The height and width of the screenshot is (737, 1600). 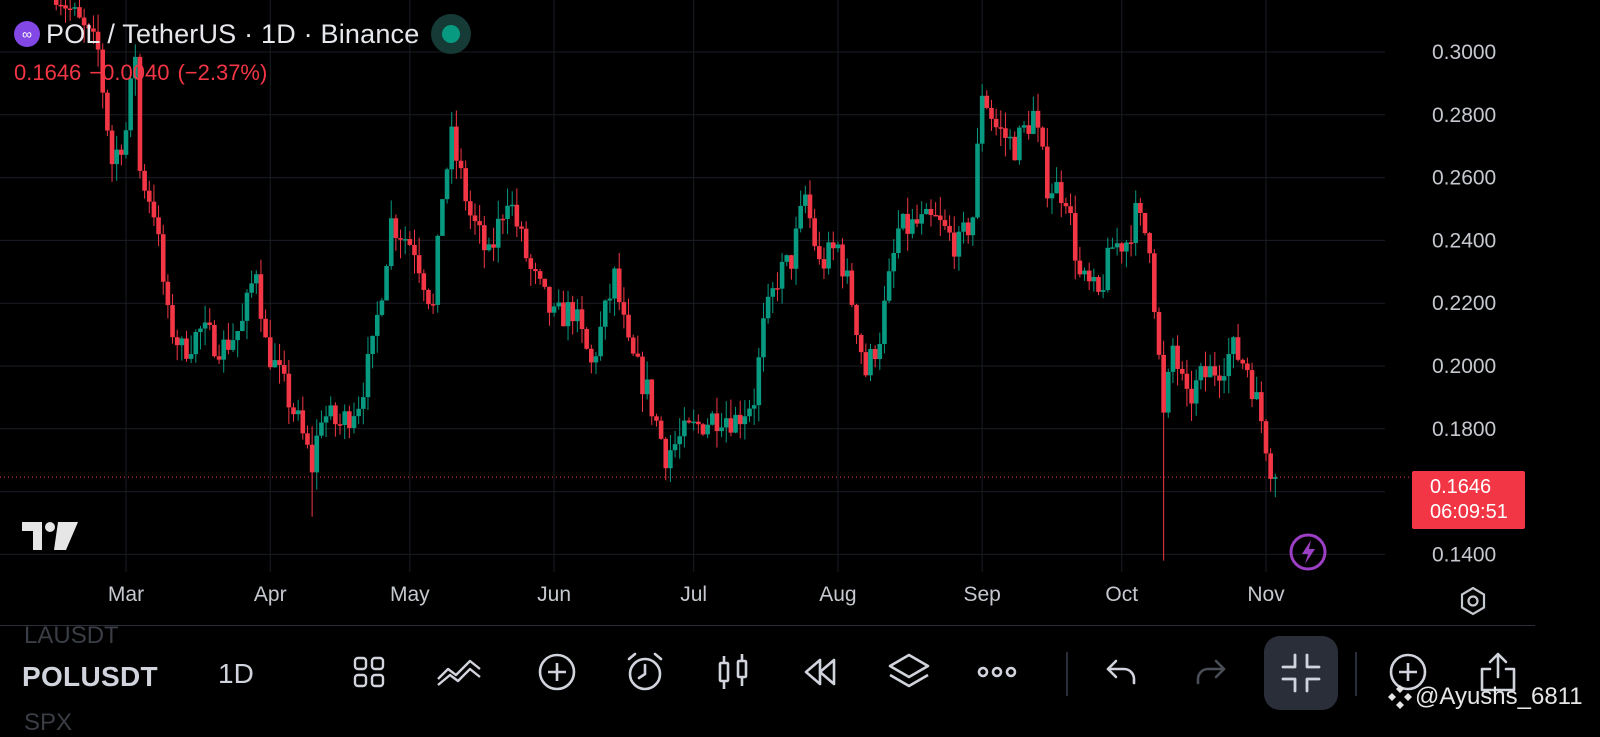 I want to click on author-handle: @Ayushs_6811, so click(x=1499, y=696).